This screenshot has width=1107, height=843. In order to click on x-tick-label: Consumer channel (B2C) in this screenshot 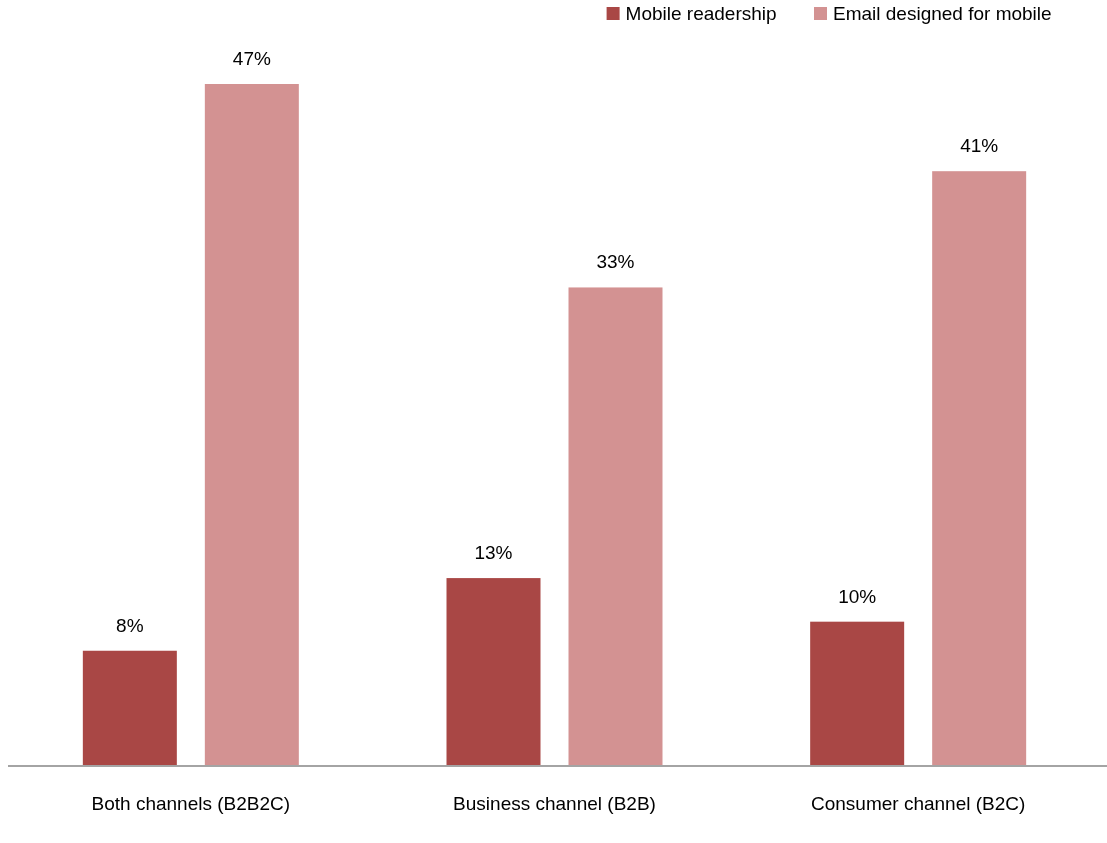, I will do `click(918, 803)`.